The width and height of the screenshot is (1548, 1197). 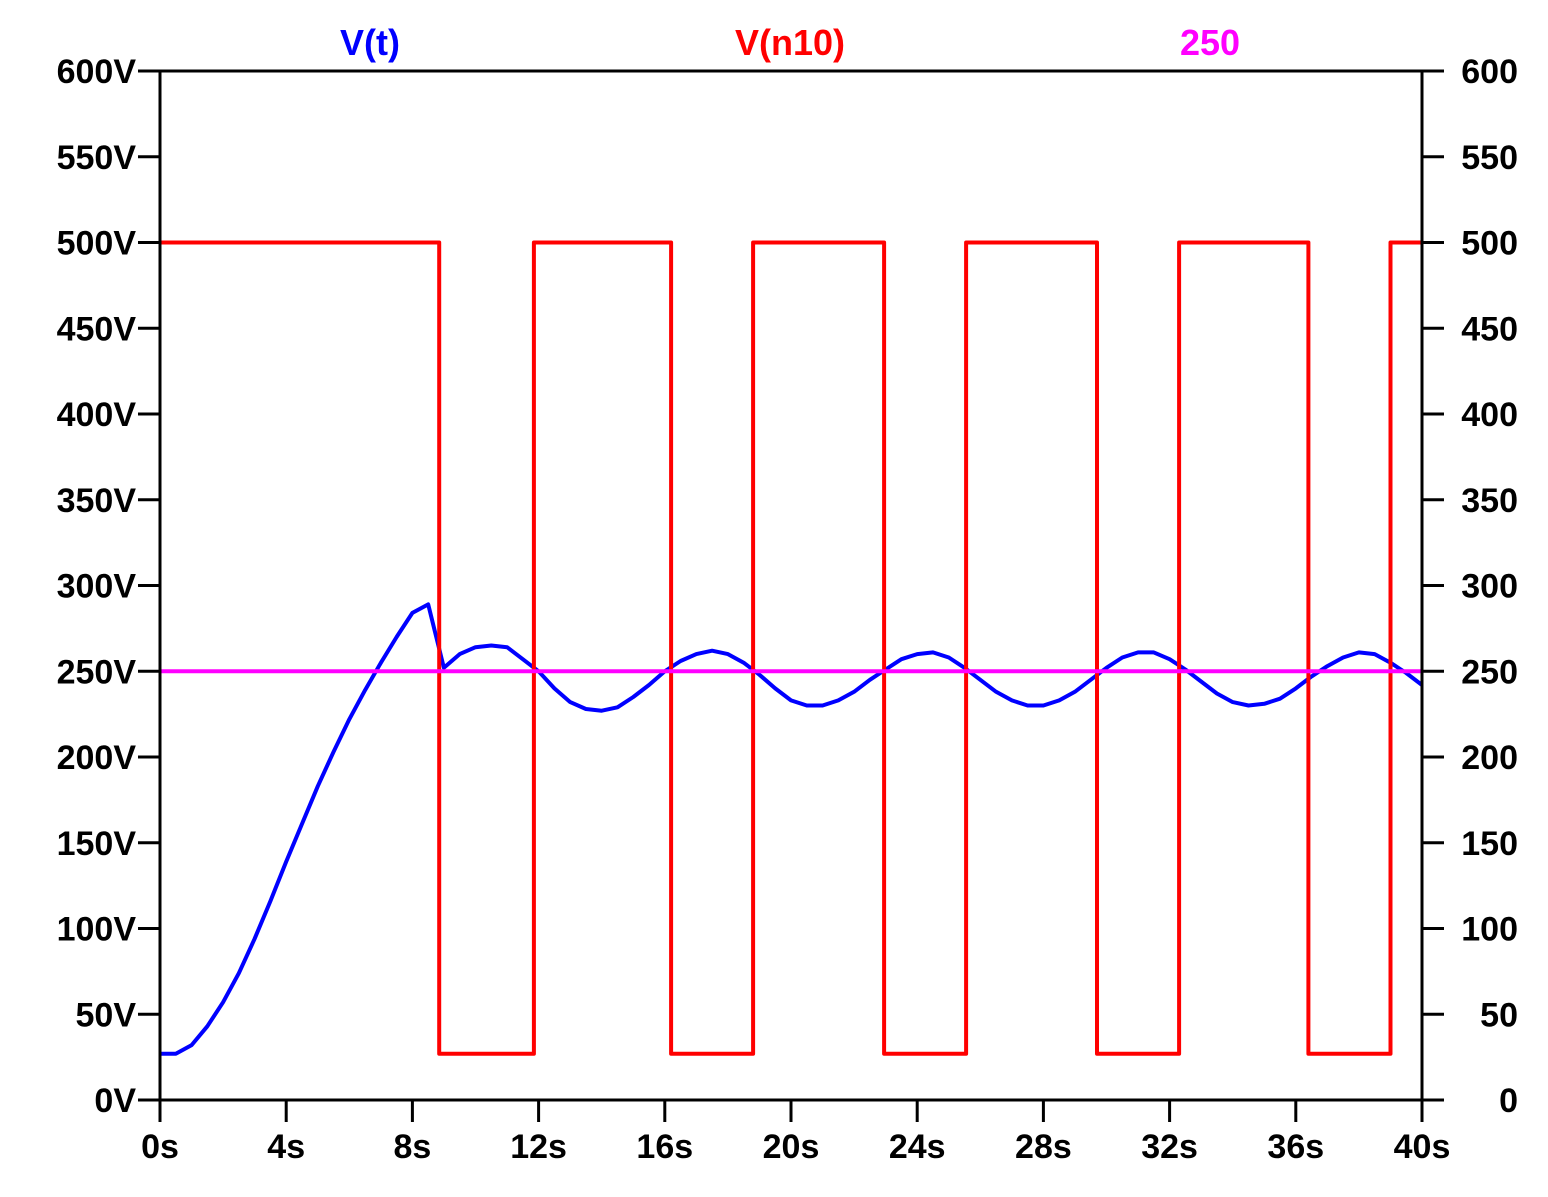 I want to click on y2-tick-label: 0, so click(x=1508, y=1101).